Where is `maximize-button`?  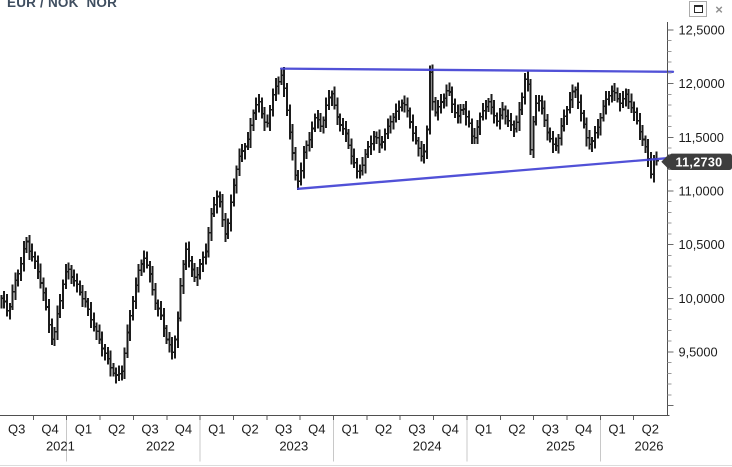
maximize-button is located at coordinates (698, 9).